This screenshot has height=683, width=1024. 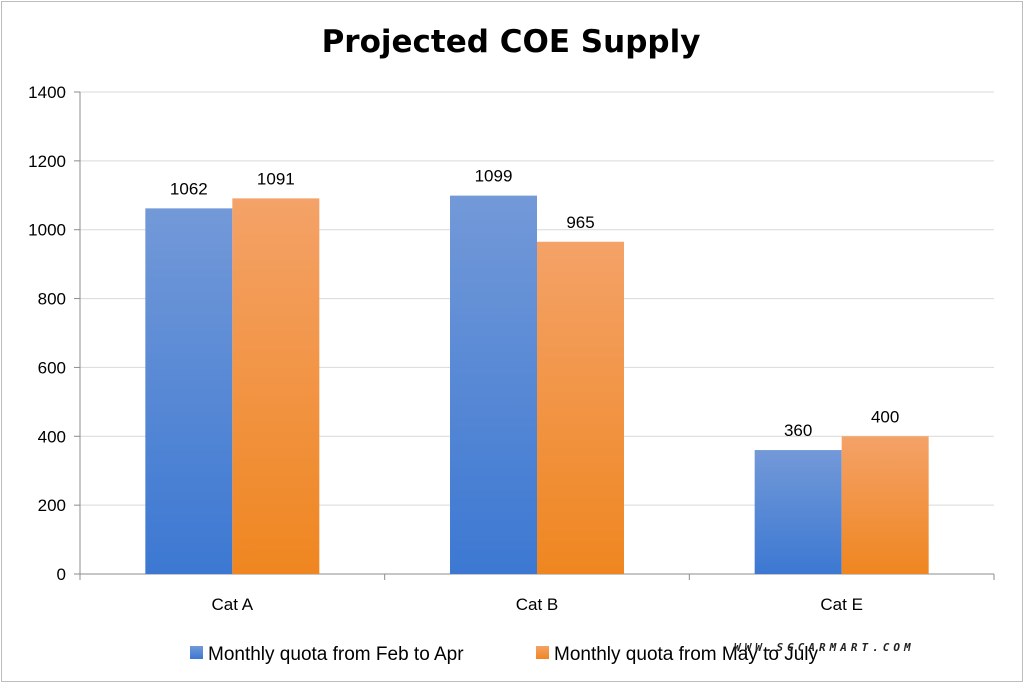 What do you see at coordinates (52, 299) in the screenshot?
I see `y-tick-label: 800` at bounding box center [52, 299].